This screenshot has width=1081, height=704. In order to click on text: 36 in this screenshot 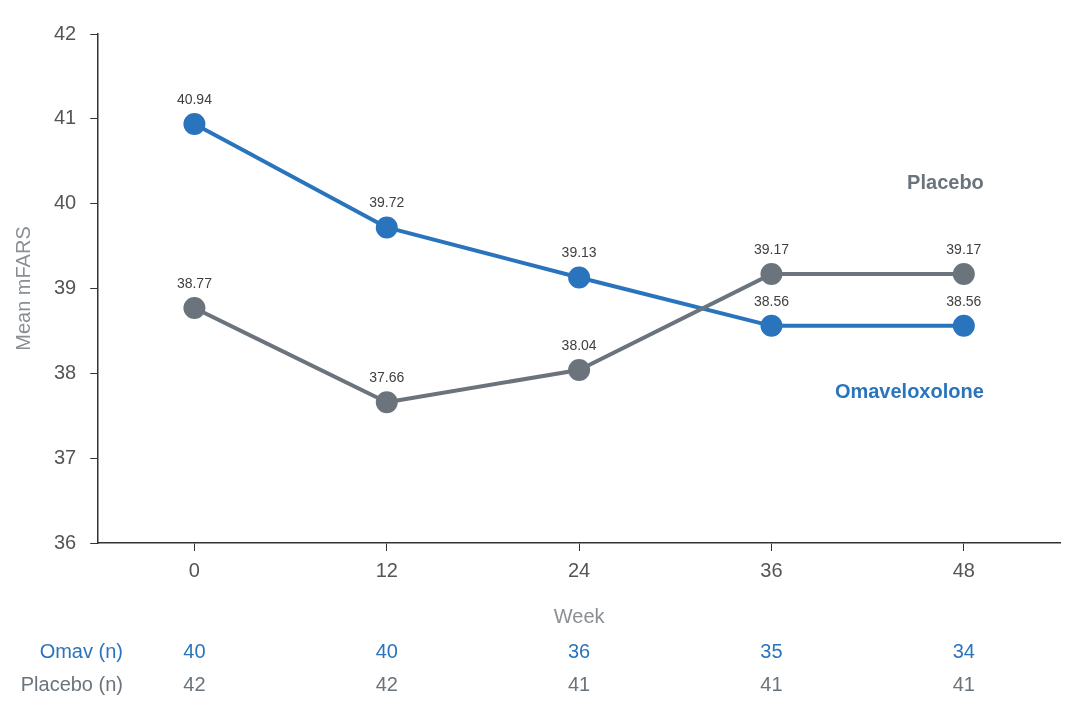, I will do `click(579, 651)`.